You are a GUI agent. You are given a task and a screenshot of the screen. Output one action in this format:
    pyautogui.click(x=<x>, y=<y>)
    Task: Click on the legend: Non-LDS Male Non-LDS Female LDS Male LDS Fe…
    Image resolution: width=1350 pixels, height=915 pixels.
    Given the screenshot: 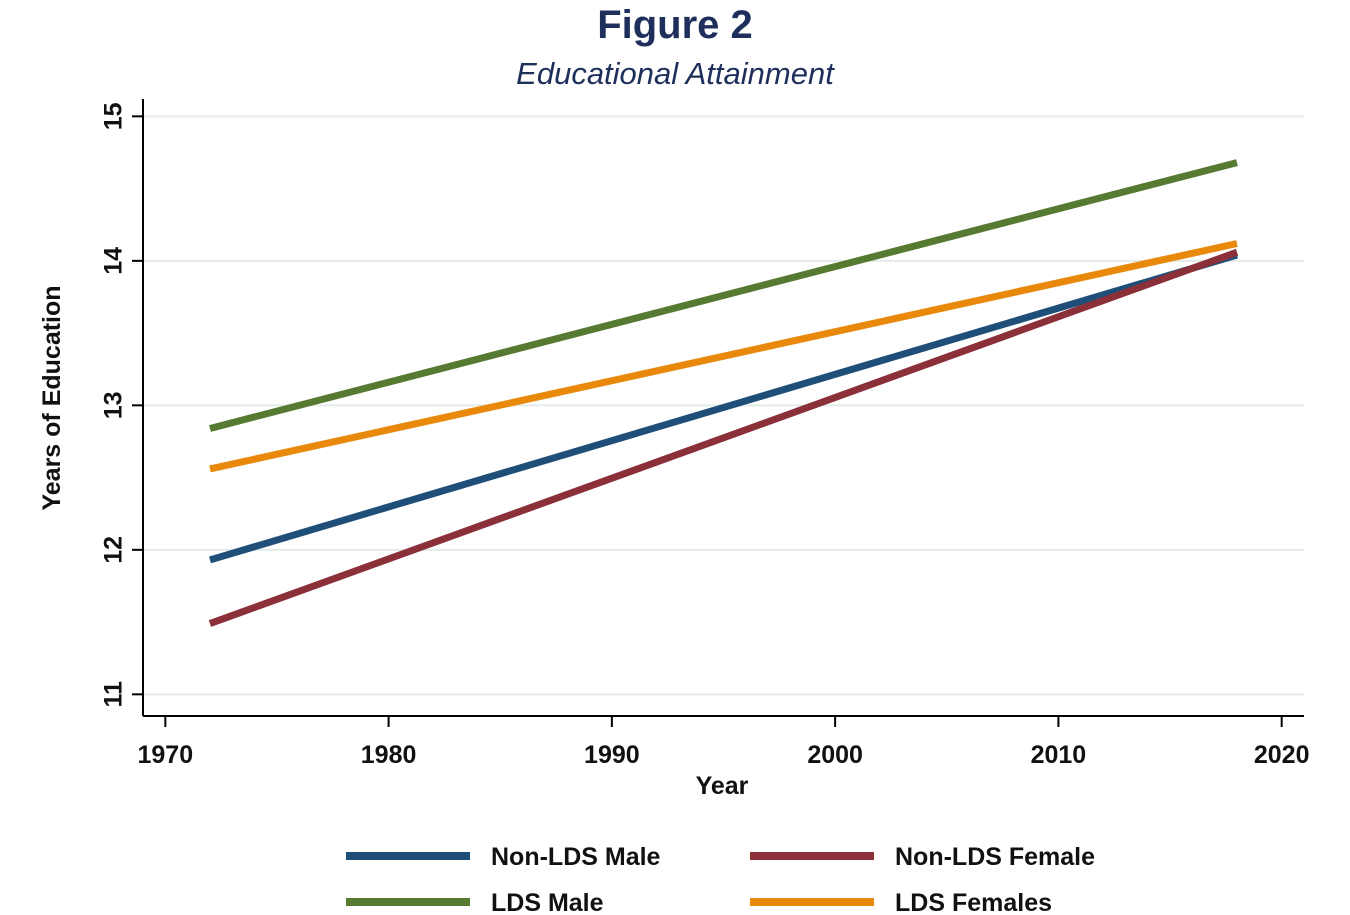 What is the action you would take?
    pyautogui.click(x=720, y=879)
    